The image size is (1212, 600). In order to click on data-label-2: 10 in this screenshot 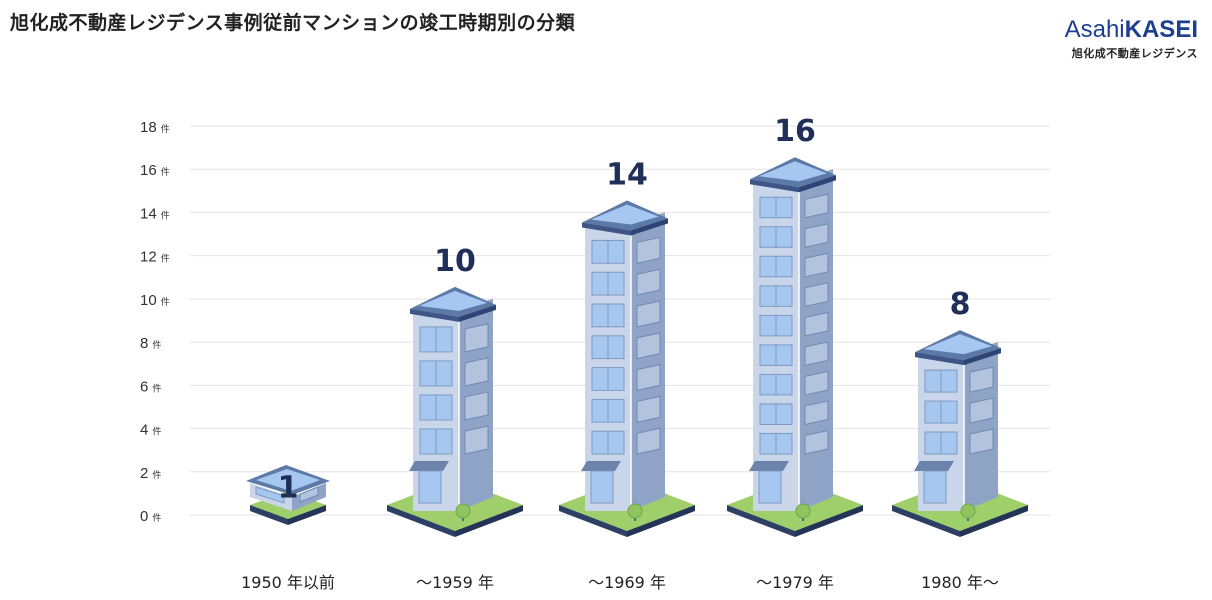, I will do `click(455, 261)`.